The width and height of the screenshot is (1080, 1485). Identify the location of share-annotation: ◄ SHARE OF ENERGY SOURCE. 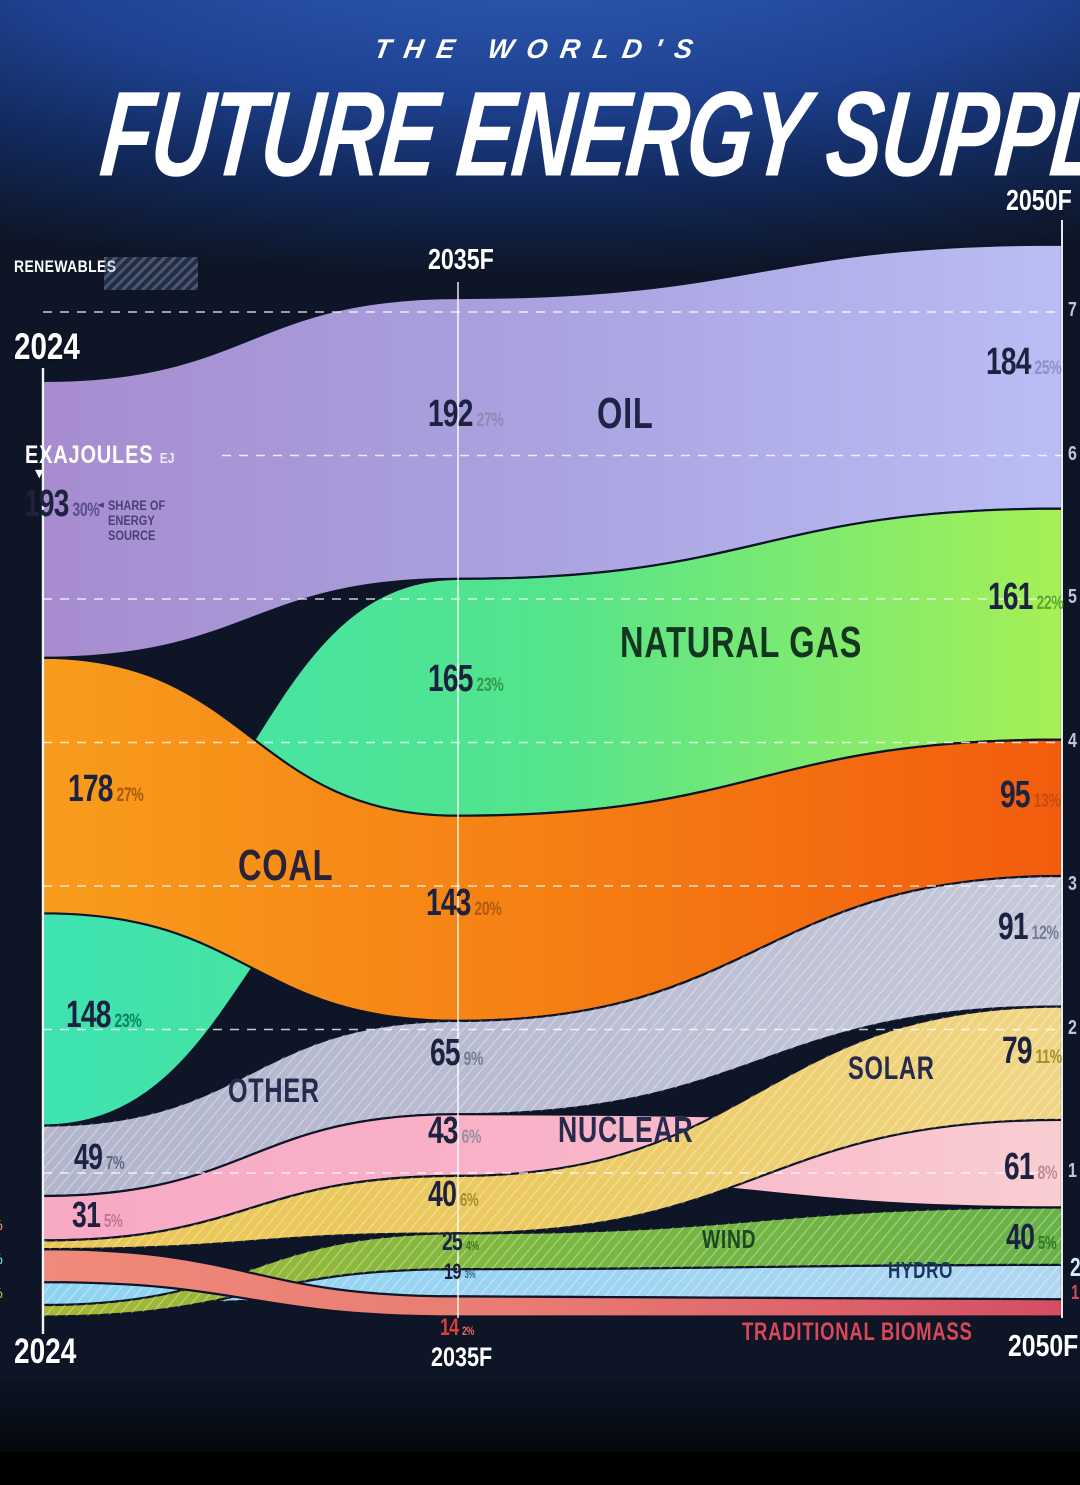
(154, 520).